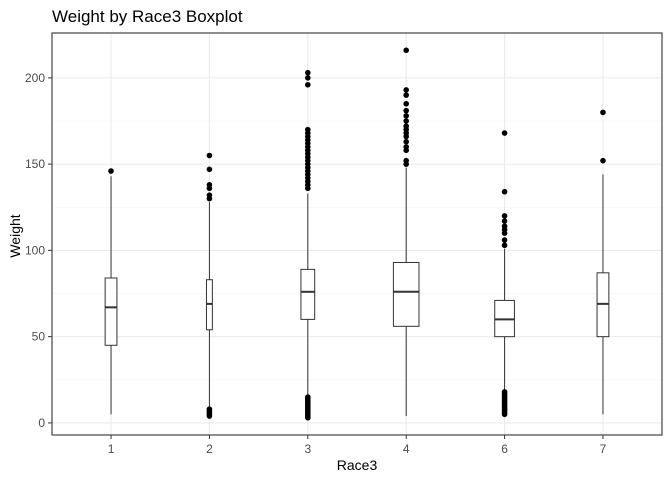 This screenshot has height=480, width=672. Describe the element at coordinates (35, 250) in the screenshot. I see `y-tick-label: 100` at that location.